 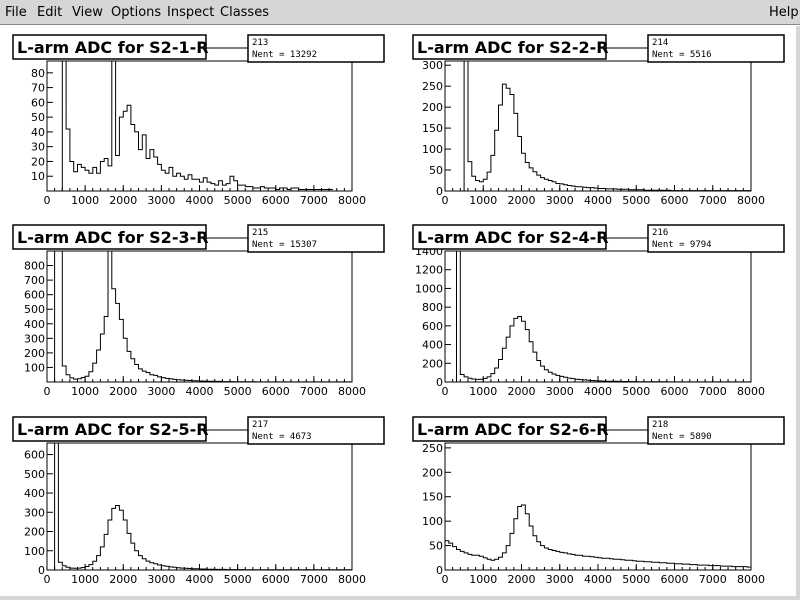 What do you see at coordinates (284, 245) in the screenshot?
I see `stats-entries: Nent = 15307` at bounding box center [284, 245].